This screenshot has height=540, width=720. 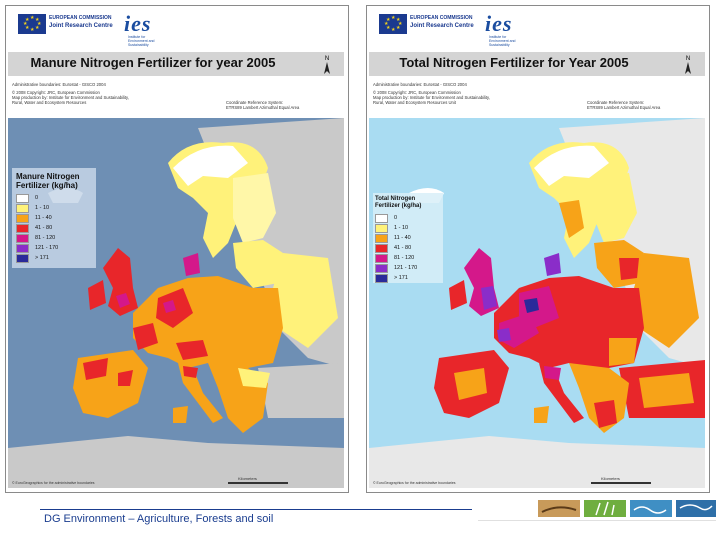 What do you see at coordinates (552, 373) in the screenshot?
I see `po-valley-hotspot` at bounding box center [552, 373].